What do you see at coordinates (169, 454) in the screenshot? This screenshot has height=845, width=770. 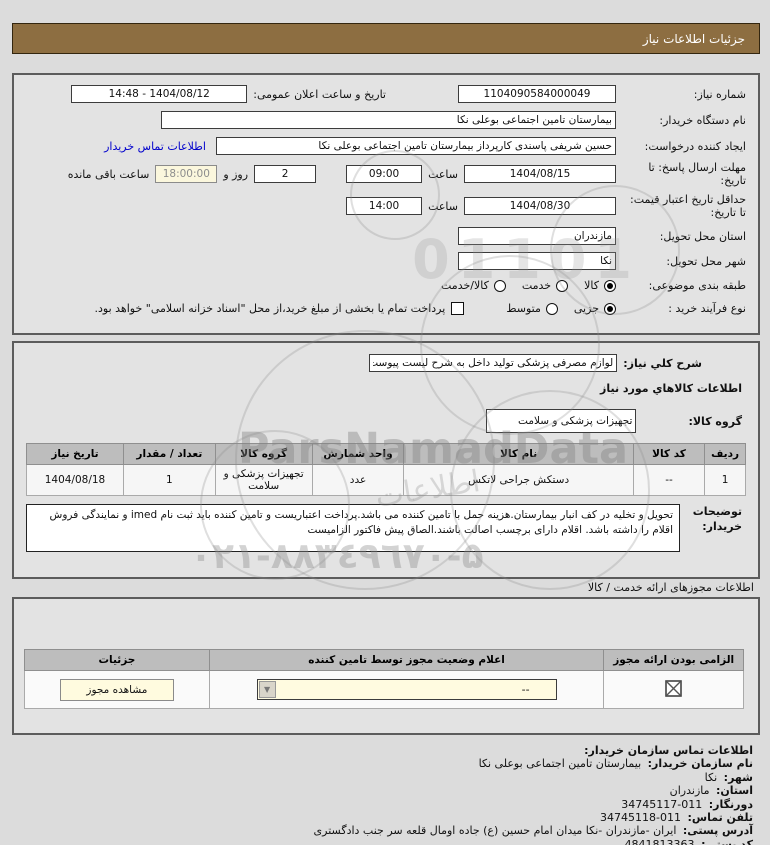 I see `col-quantity: تعداد / مقدار` at bounding box center [169, 454].